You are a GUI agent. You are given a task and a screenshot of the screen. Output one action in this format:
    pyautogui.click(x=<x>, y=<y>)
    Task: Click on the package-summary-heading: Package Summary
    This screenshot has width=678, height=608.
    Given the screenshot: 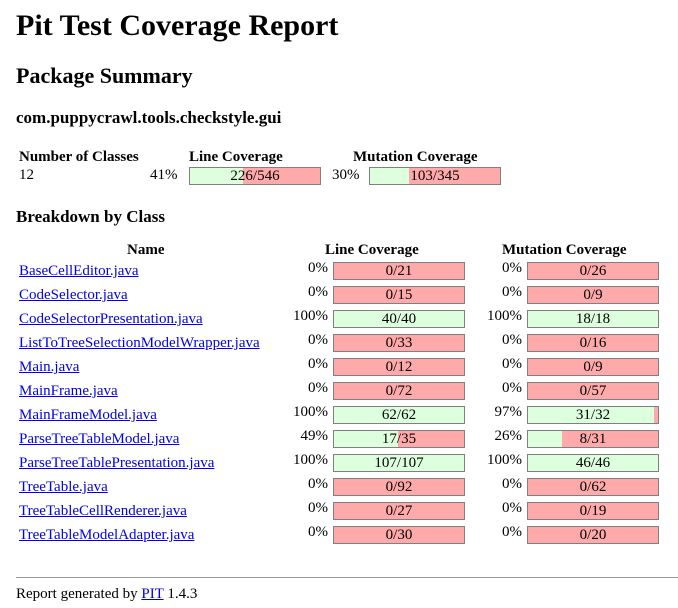 What is the action you would take?
    pyautogui.click(x=104, y=75)
    